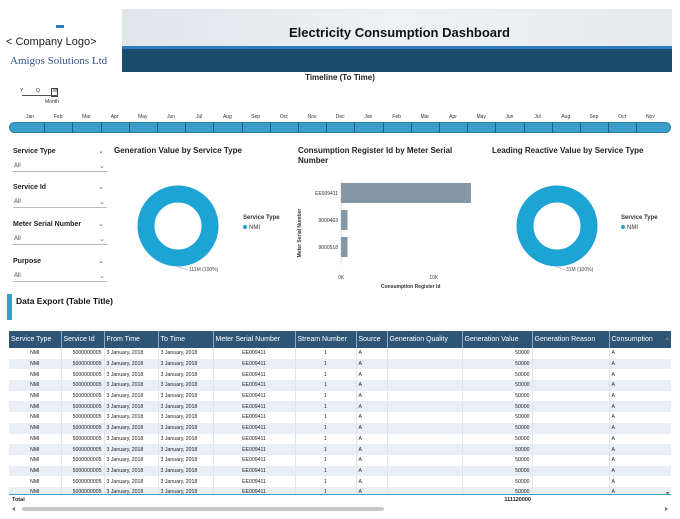 This screenshot has height=519, width=680. Describe the element at coordinates (497, 339) in the screenshot. I see `column-header-8: Generation Value` at that location.